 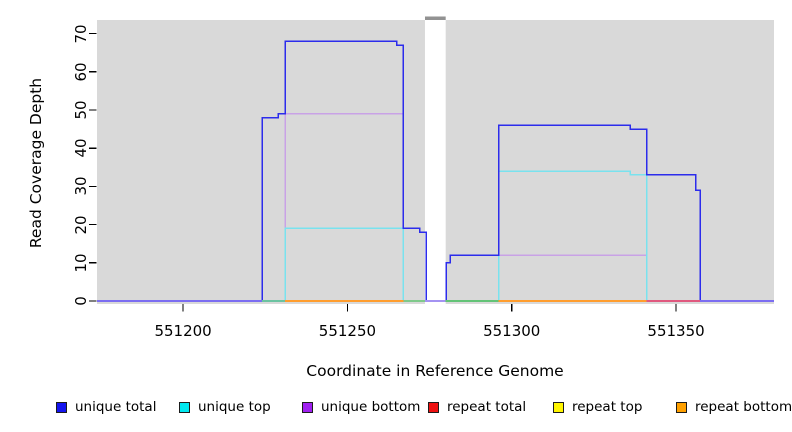 What do you see at coordinates (81, 33) in the screenshot?
I see `y-tick-label: 70` at bounding box center [81, 33].